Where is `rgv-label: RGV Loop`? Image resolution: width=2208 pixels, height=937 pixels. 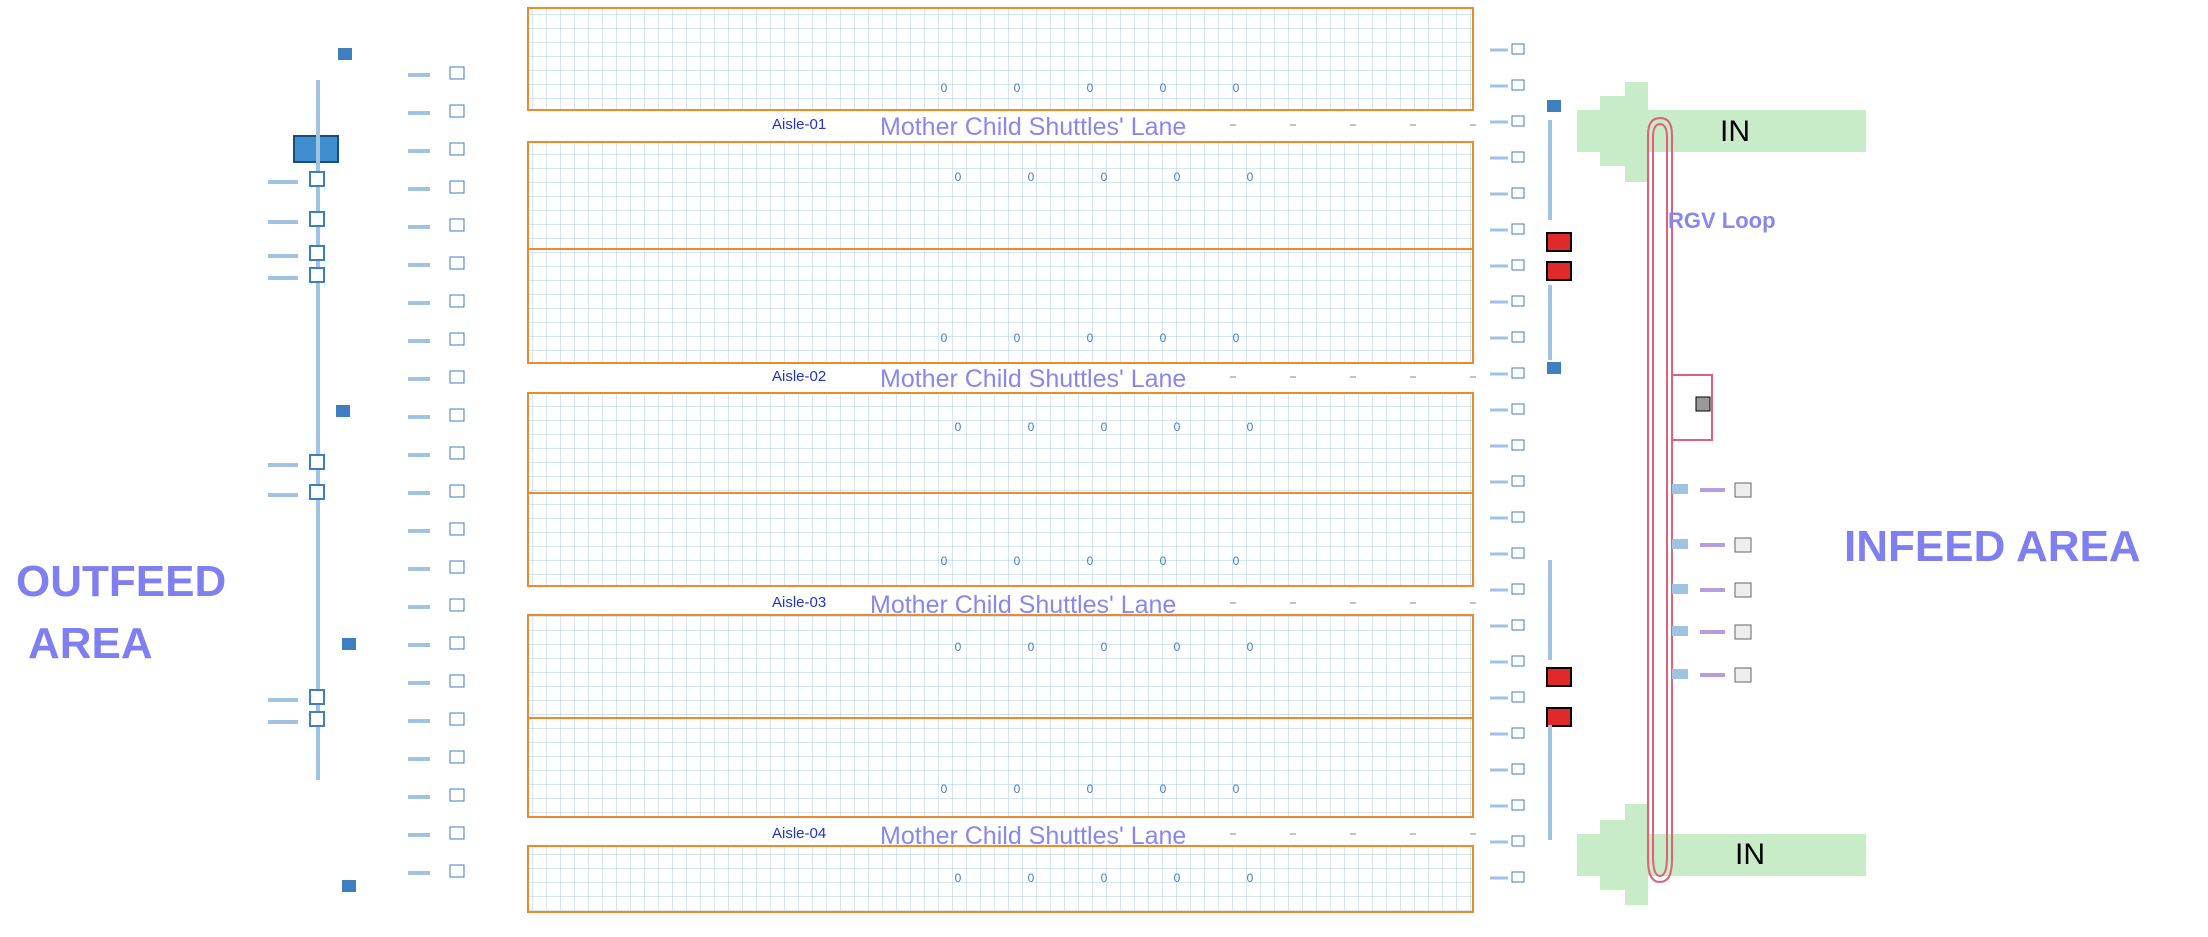
rgv-label: RGV Loop is located at coordinates (1722, 220).